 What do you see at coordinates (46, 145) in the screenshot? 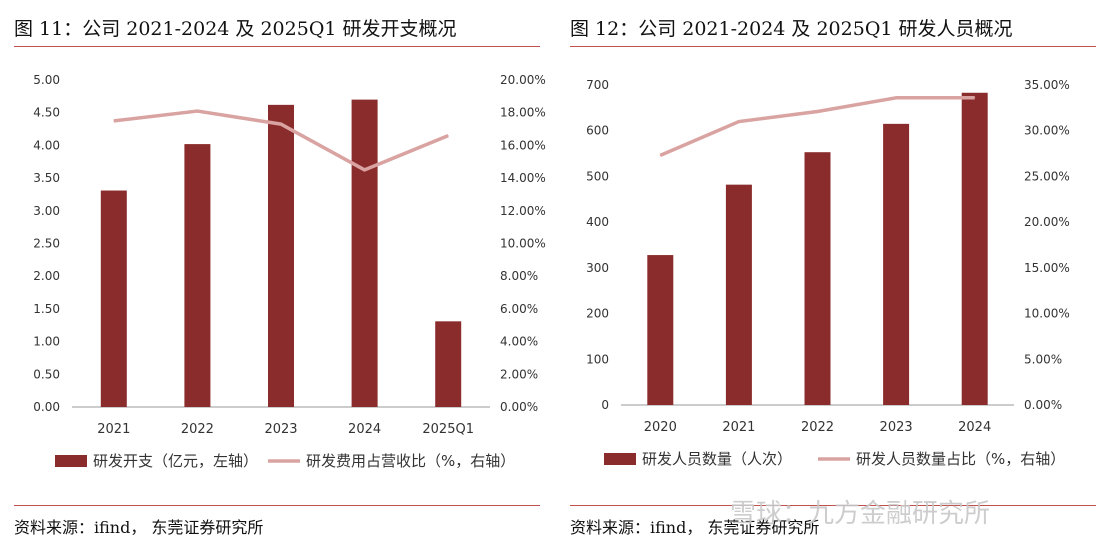
I see `y-tick-label: 4.00` at bounding box center [46, 145].